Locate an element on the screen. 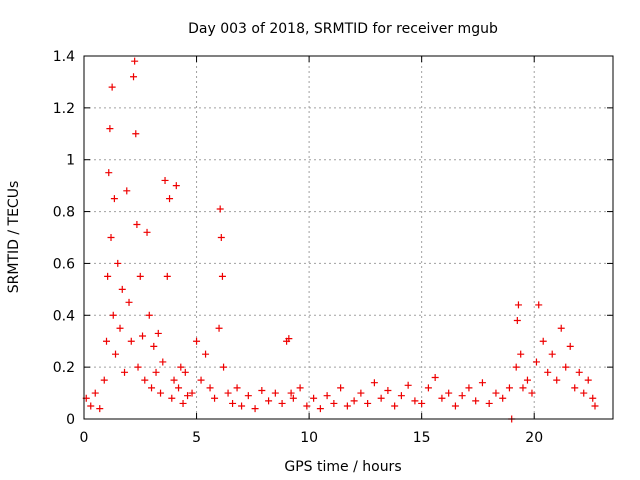  x-axis-label: GPS time / hours is located at coordinates (342, 467).